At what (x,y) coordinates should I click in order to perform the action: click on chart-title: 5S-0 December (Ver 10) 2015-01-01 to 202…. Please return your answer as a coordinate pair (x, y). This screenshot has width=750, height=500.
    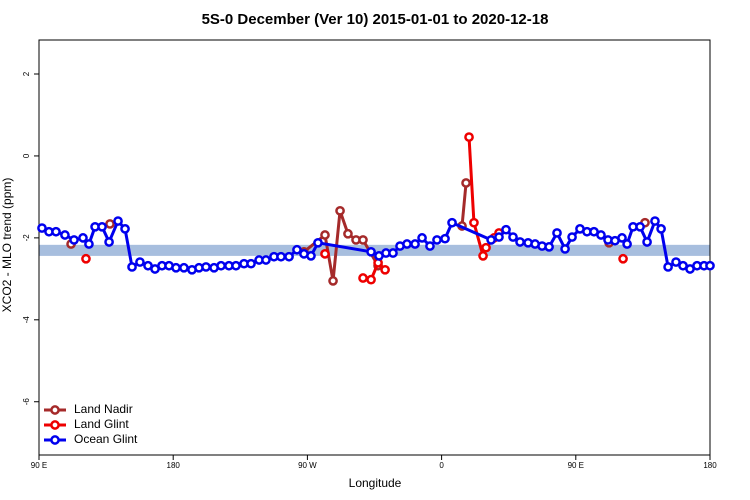
    Looking at the image, I should click on (375, 19).